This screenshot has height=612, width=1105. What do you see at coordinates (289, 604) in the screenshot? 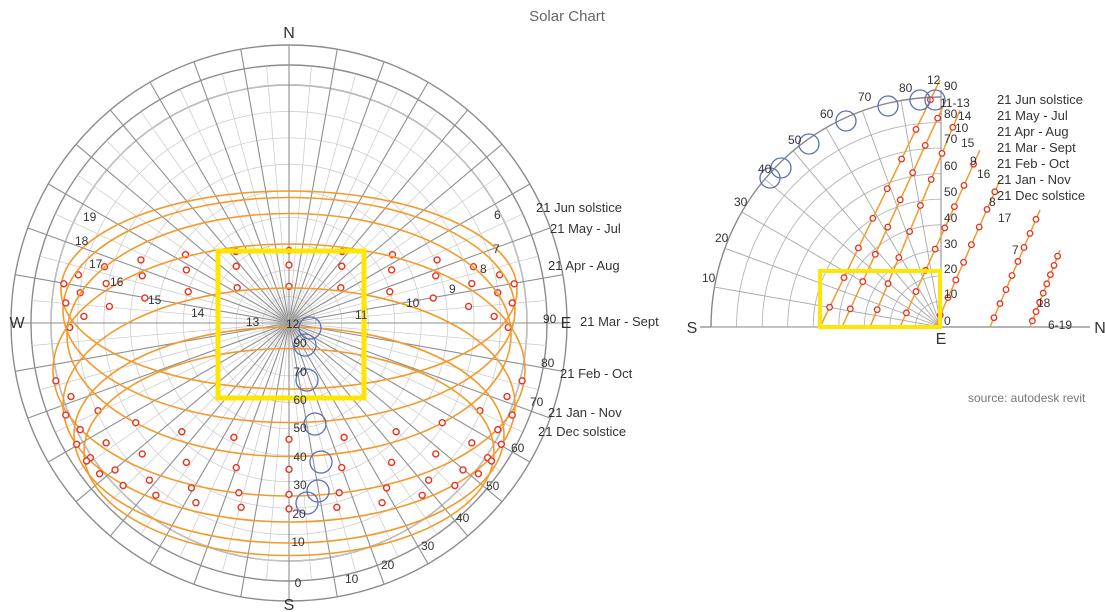
I see `polar-south-label: S` at bounding box center [289, 604].